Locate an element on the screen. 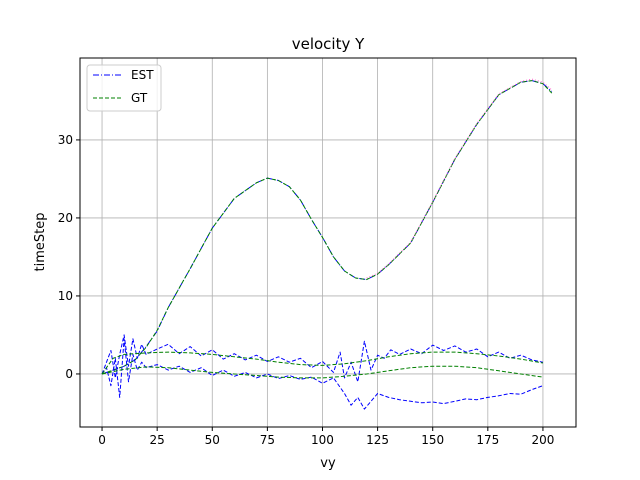 This screenshot has height=480, width=640. y-tick-label: 10 is located at coordinates (65, 296).